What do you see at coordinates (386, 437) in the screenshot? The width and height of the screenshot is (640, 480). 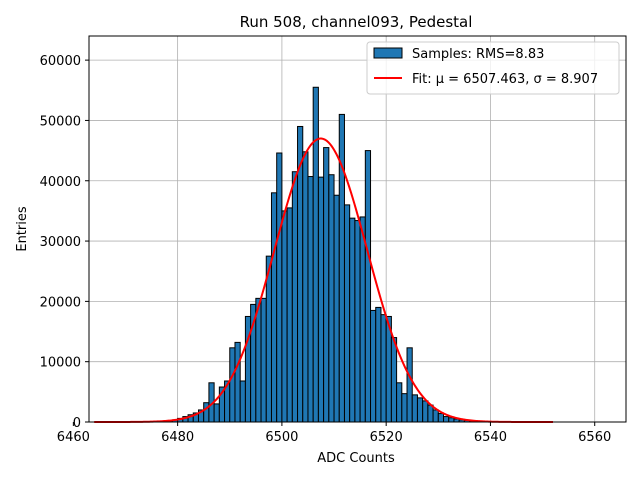 I see `x-tick-label: 6520` at bounding box center [386, 437].